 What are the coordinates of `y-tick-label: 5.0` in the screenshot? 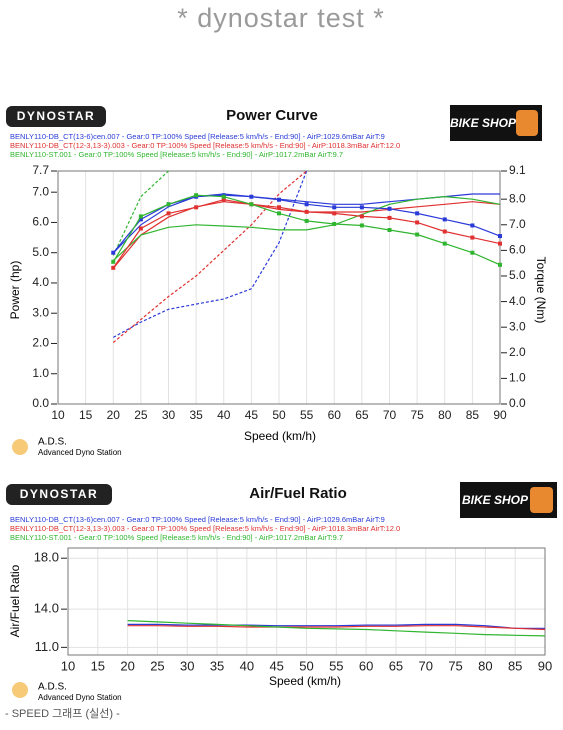 It's located at (40, 252).